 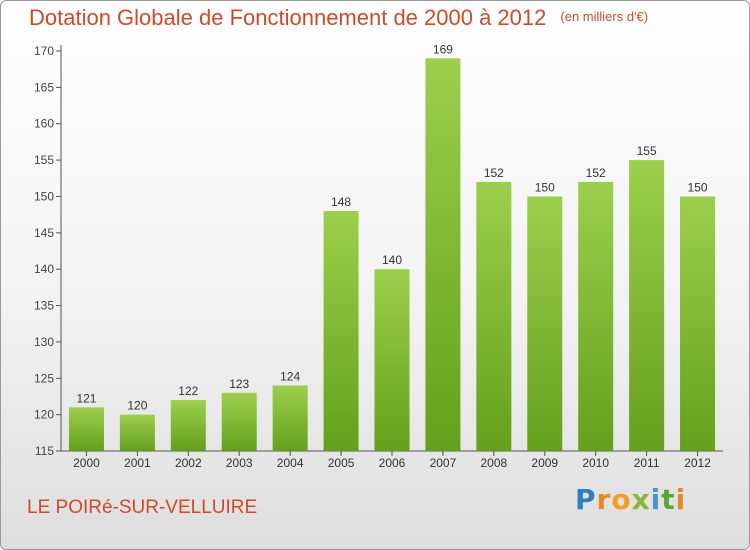 What do you see at coordinates (44, 451) in the screenshot?
I see `y-tick-label: 115` at bounding box center [44, 451].